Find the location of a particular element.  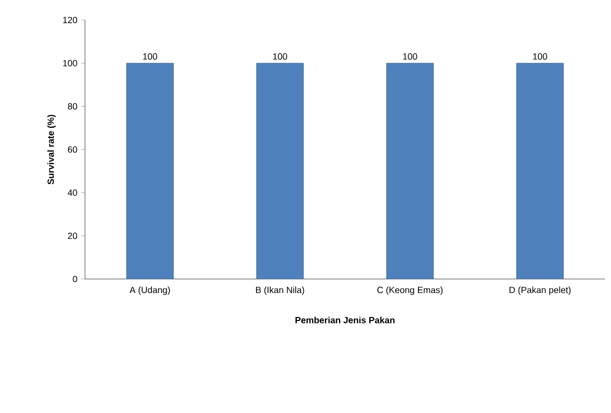

y-axis-title: Survival rate (%) is located at coordinates (51, 149).